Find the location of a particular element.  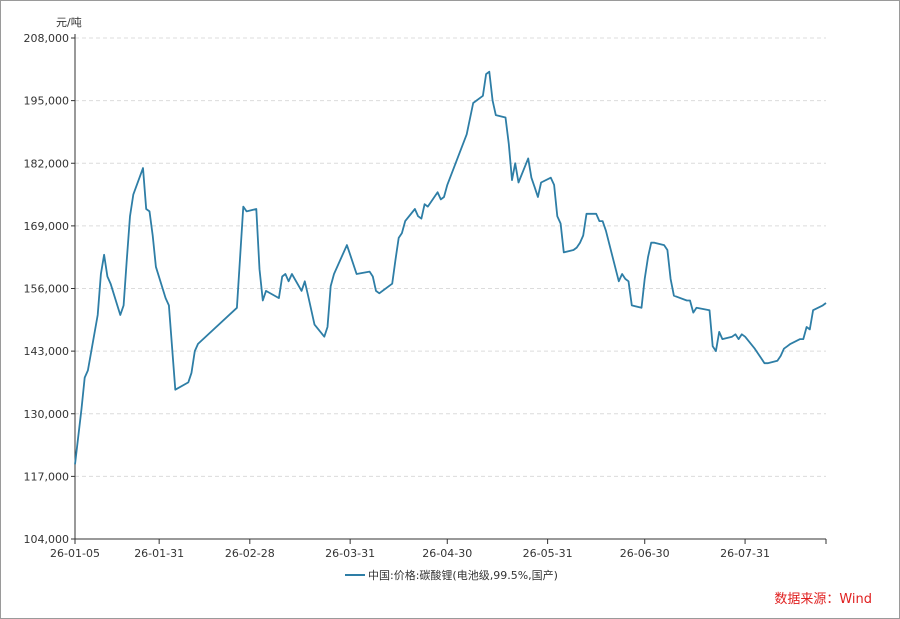

y-tick-label: 130,000 is located at coordinates (47, 414).